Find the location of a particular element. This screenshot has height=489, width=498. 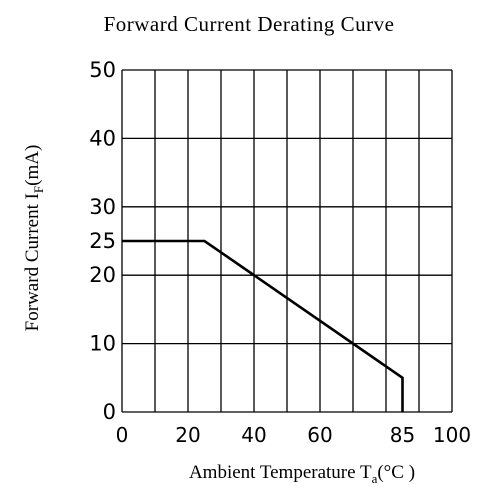

y-tick-label: 10 is located at coordinates (102, 344).